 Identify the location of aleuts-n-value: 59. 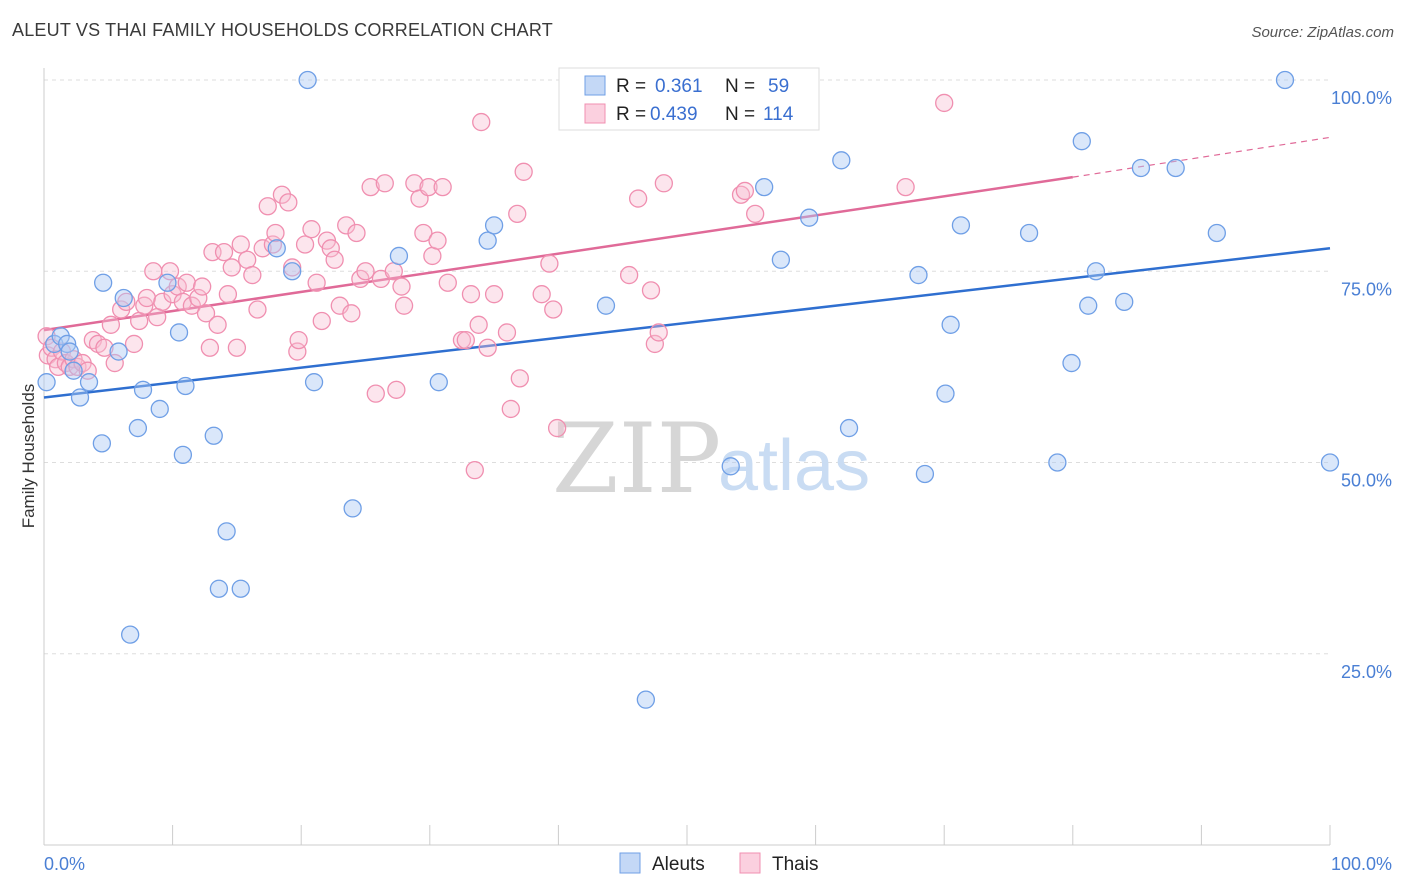
(778, 86).